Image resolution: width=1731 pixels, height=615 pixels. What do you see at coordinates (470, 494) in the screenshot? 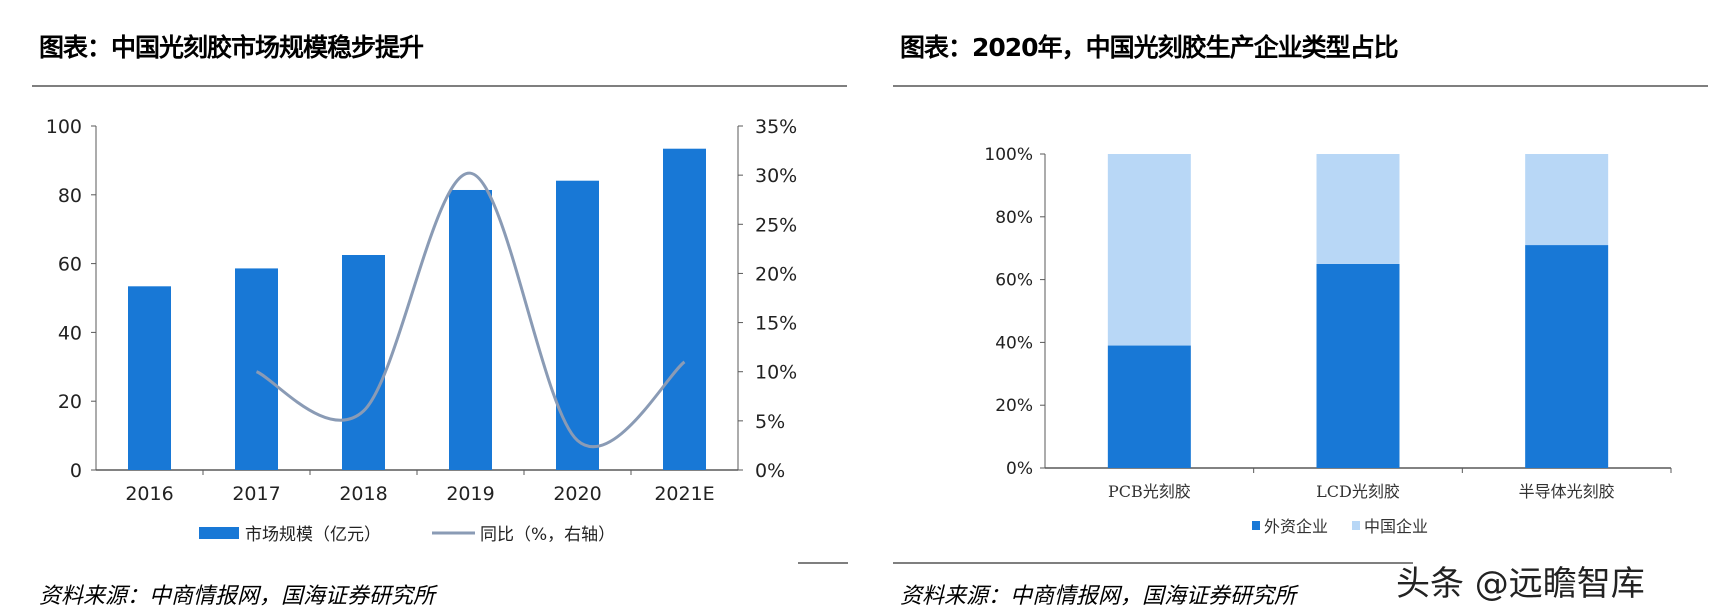
I see `x-tick-label: 2019` at bounding box center [470, 494].